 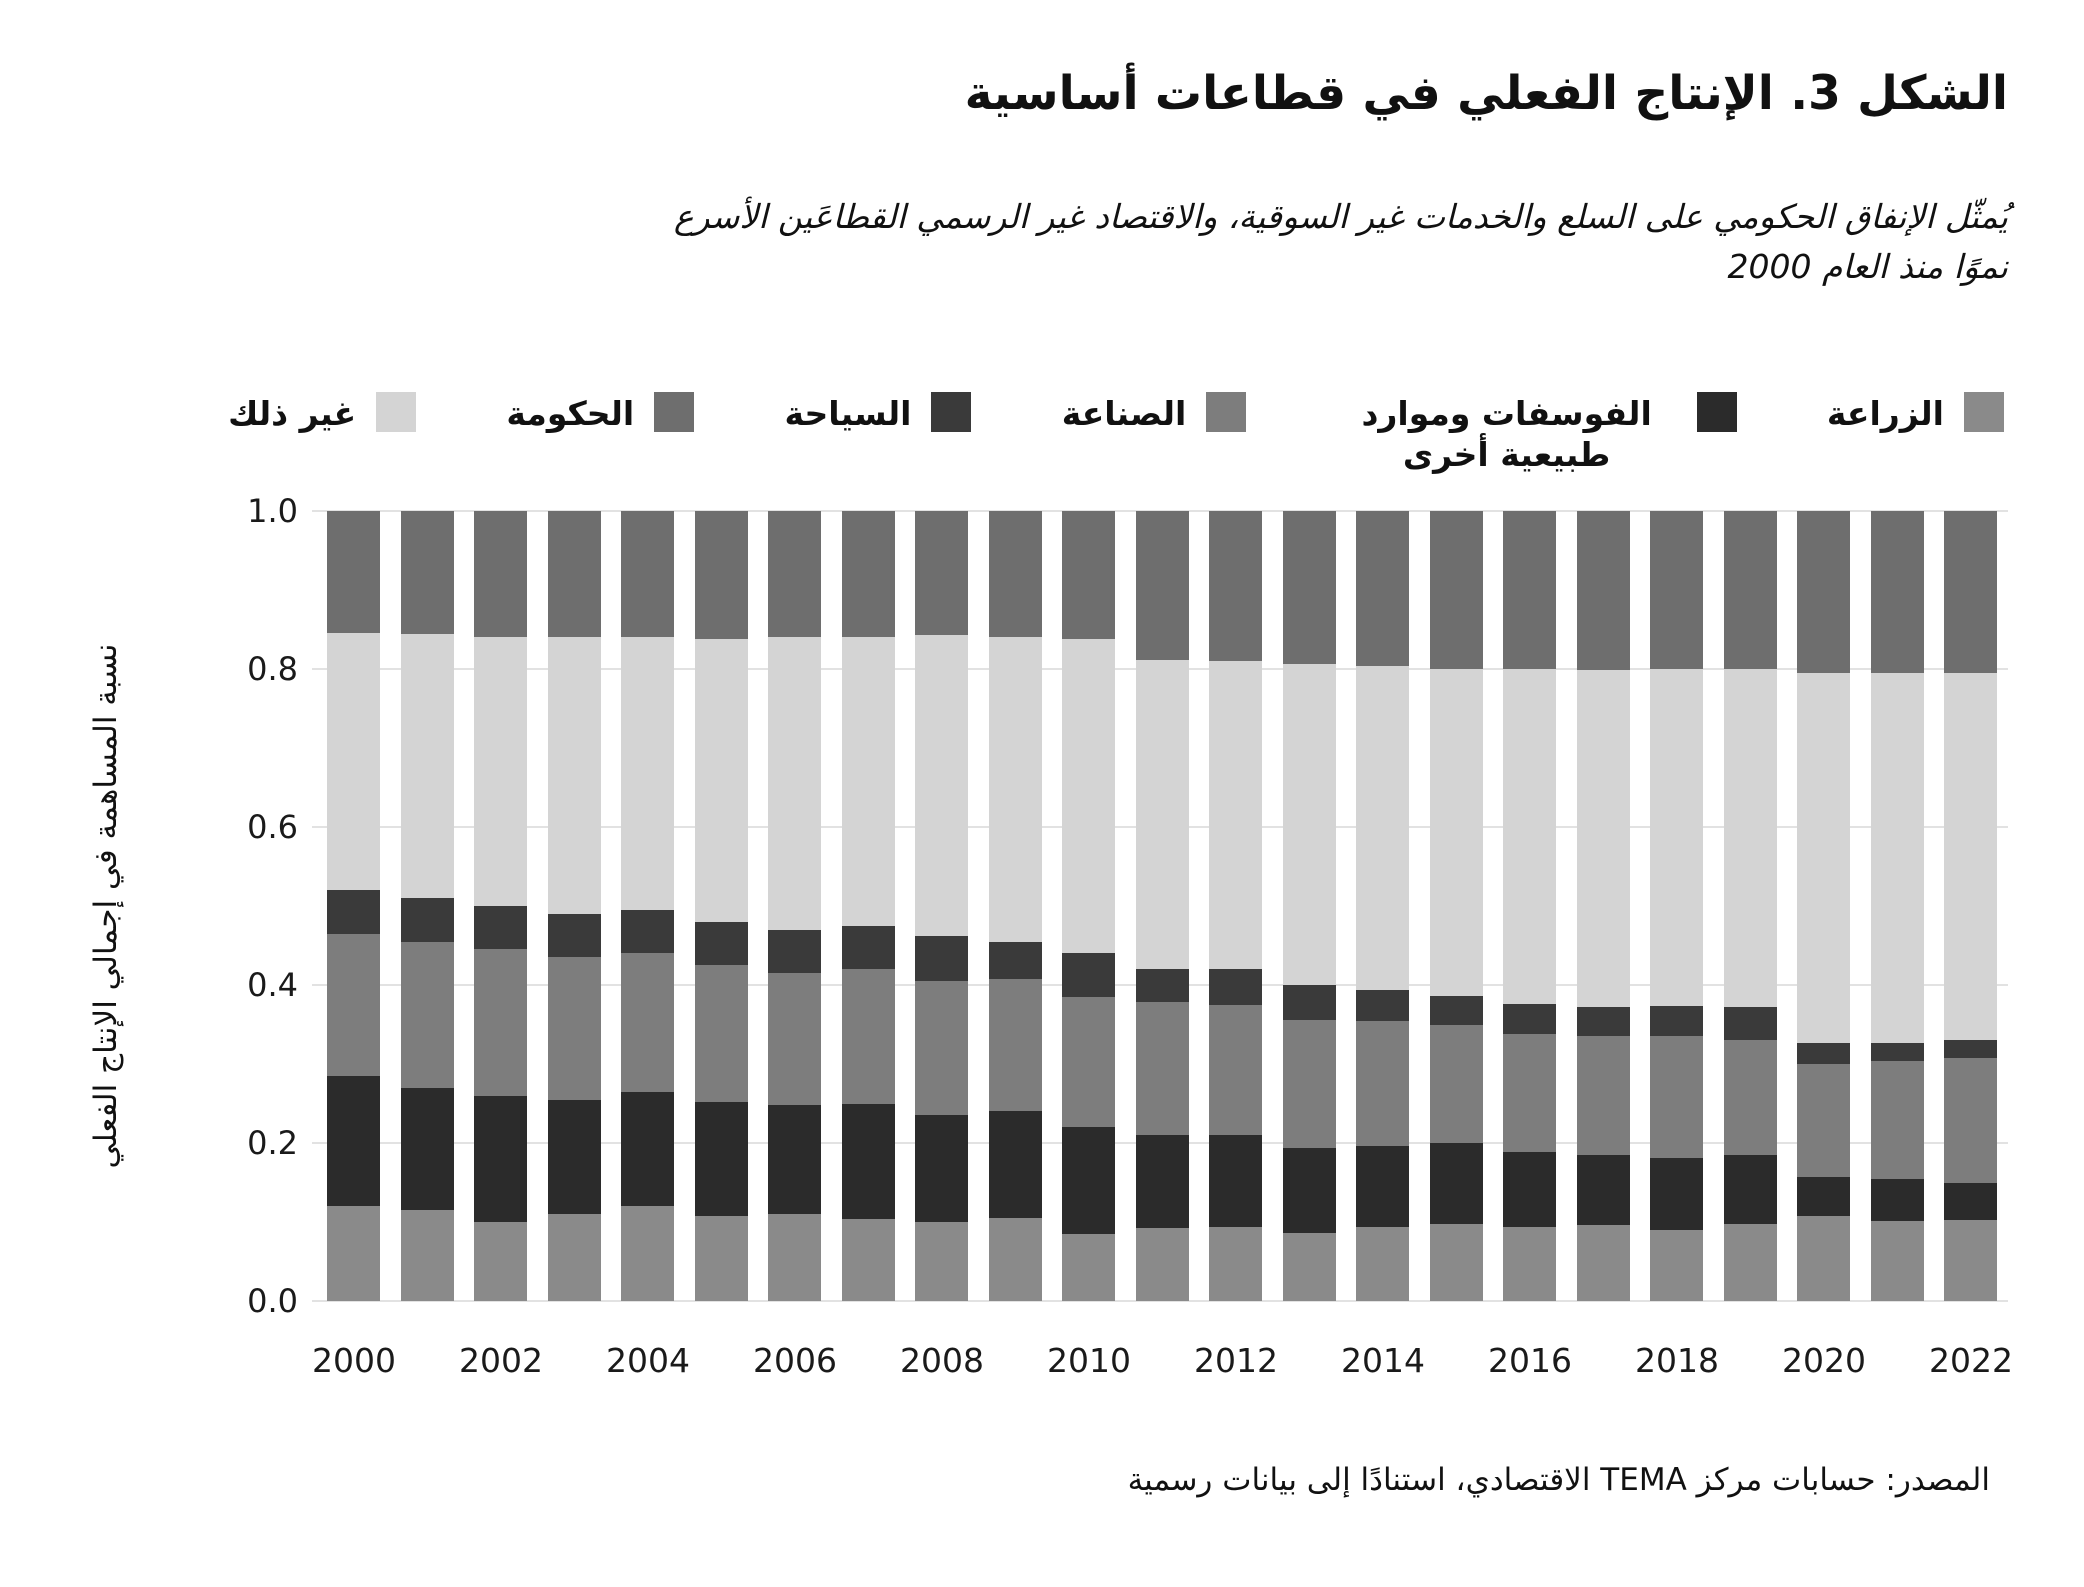 What do you see at coordinates (272, 827) in the screenshot?
I see `y-tick-label: 0.6` at bounding box center [272, 827].